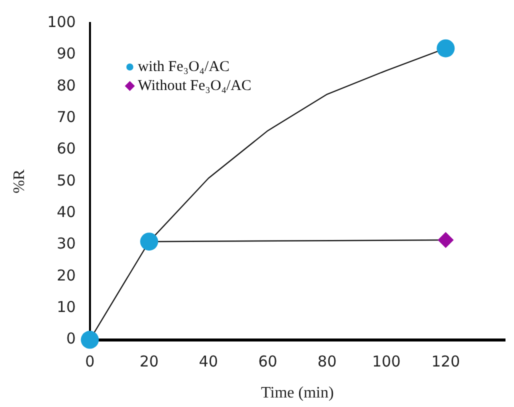 The height and width of the screenshot is (407, 514). I want to click on legend-label: with Fe₃O₄/AC, so click(184, 66).